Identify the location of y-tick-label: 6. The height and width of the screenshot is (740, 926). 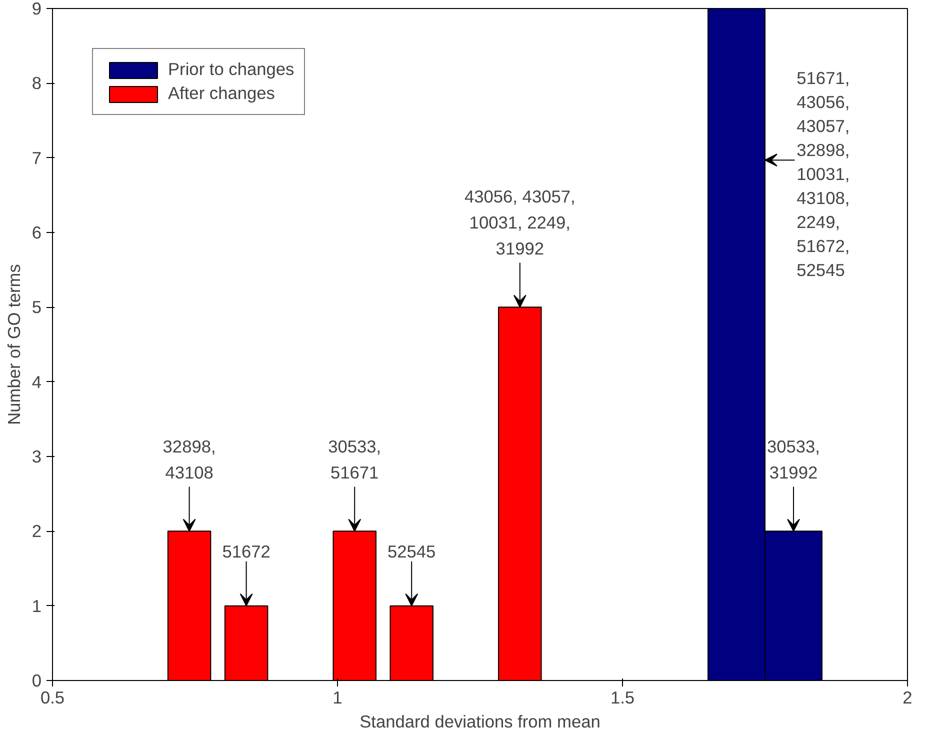
(37, 232).